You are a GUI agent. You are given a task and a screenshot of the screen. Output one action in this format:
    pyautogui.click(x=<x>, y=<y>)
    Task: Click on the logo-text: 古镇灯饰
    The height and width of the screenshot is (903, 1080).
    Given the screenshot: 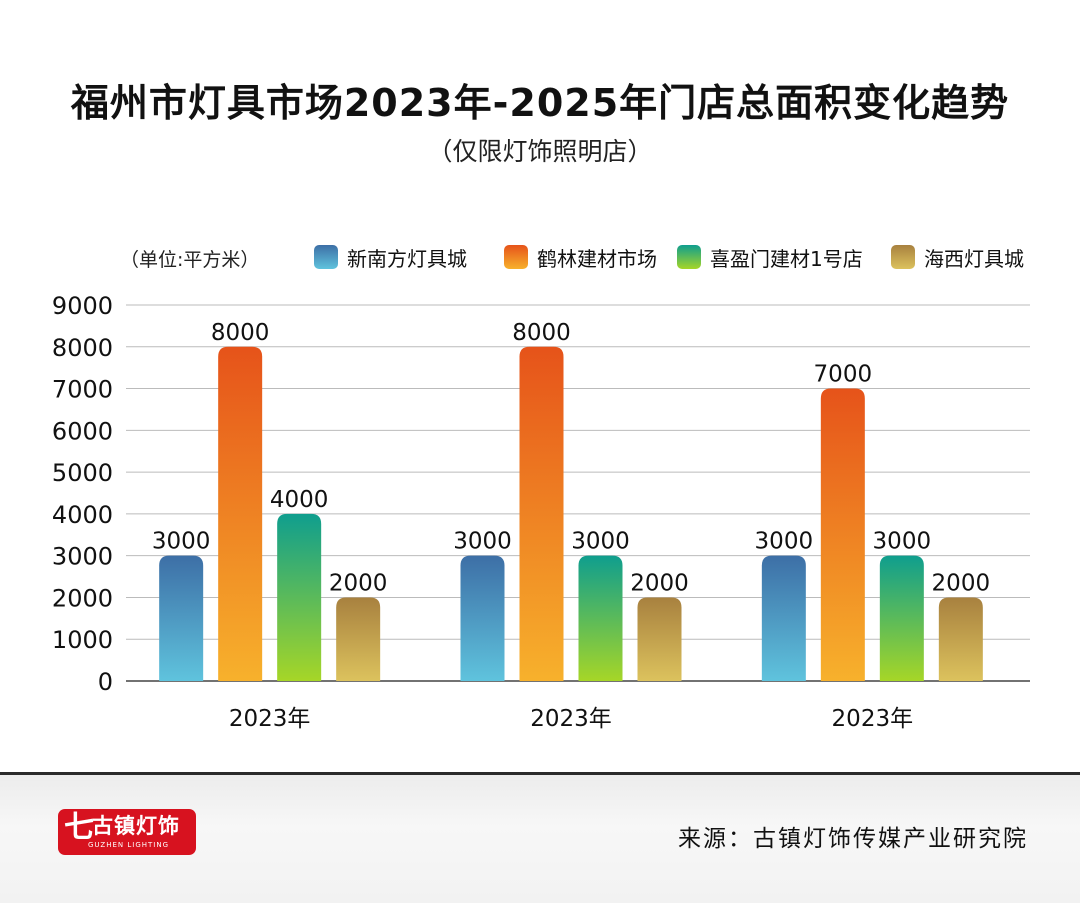 What is the action you would take?
    pyautogui.click(x=136, y=825)
    